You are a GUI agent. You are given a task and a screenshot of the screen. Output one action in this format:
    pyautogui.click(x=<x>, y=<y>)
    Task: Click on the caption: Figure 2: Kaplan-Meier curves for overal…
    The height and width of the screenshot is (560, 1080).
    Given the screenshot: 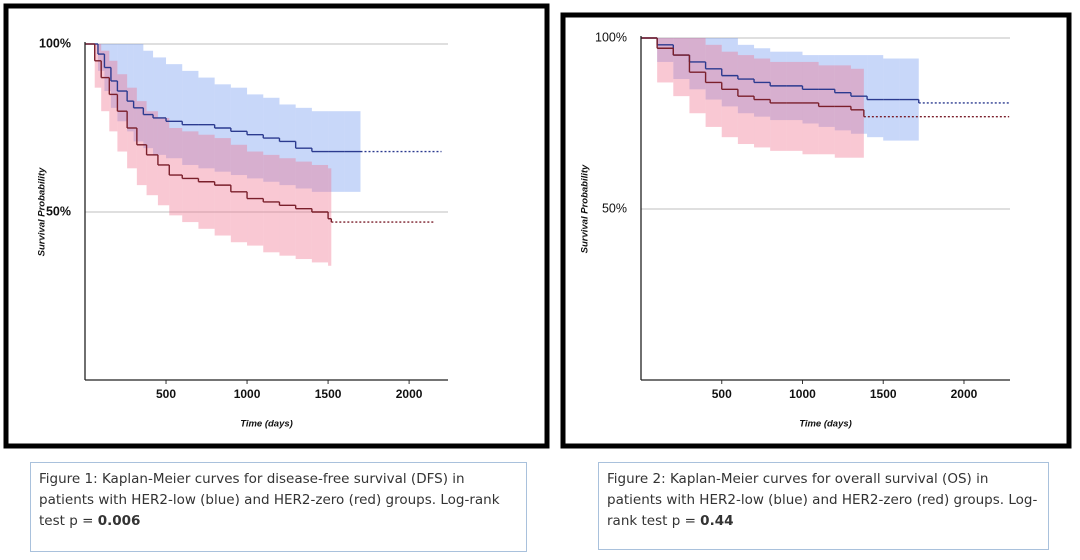 What is the action you would take?
    pyautogui.click(x=823, y=506)
    